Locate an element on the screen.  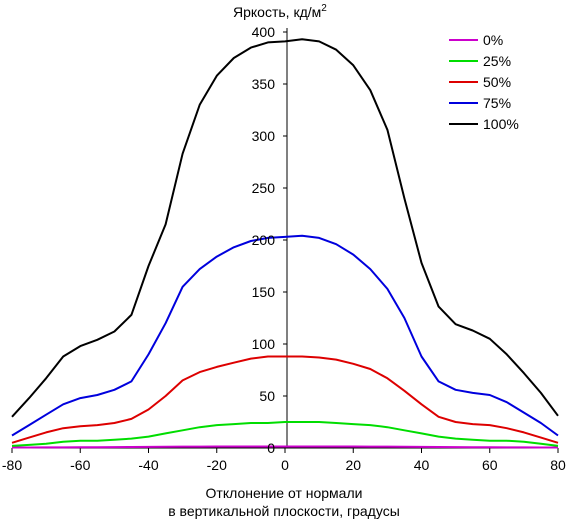
x-tick-label: 80 is located at coordinates (558, 465).